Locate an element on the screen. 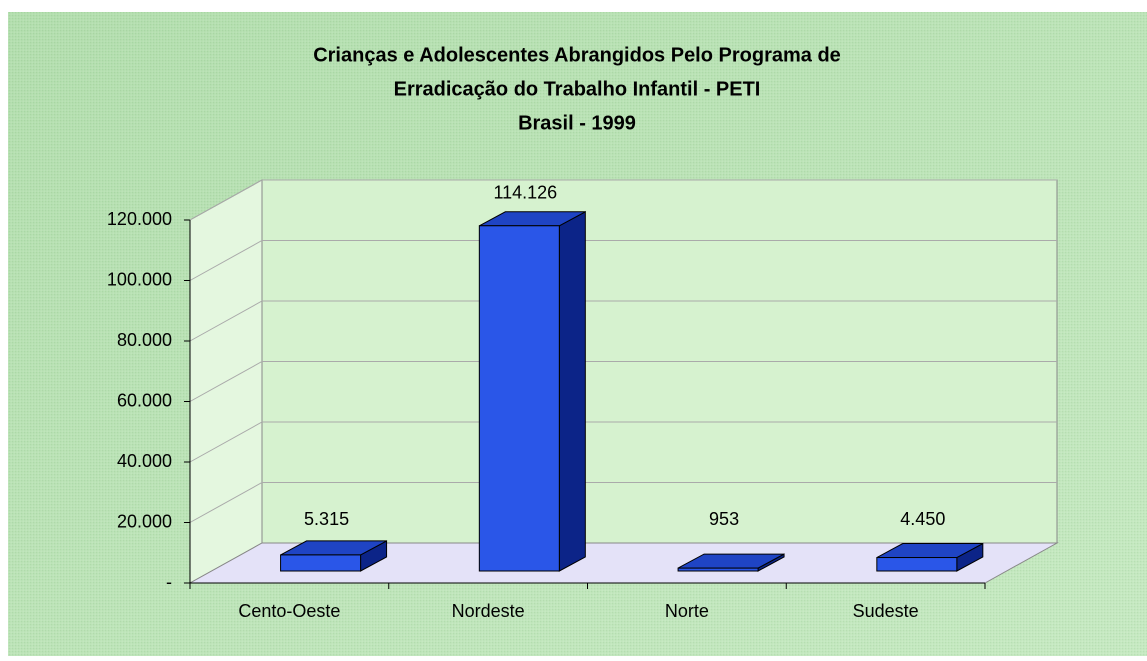 The height and width of the screenshot is (661, 1147). chart-title: Erradicação do Trabalho Infantil - PETI is located at coordinates (577, 89).